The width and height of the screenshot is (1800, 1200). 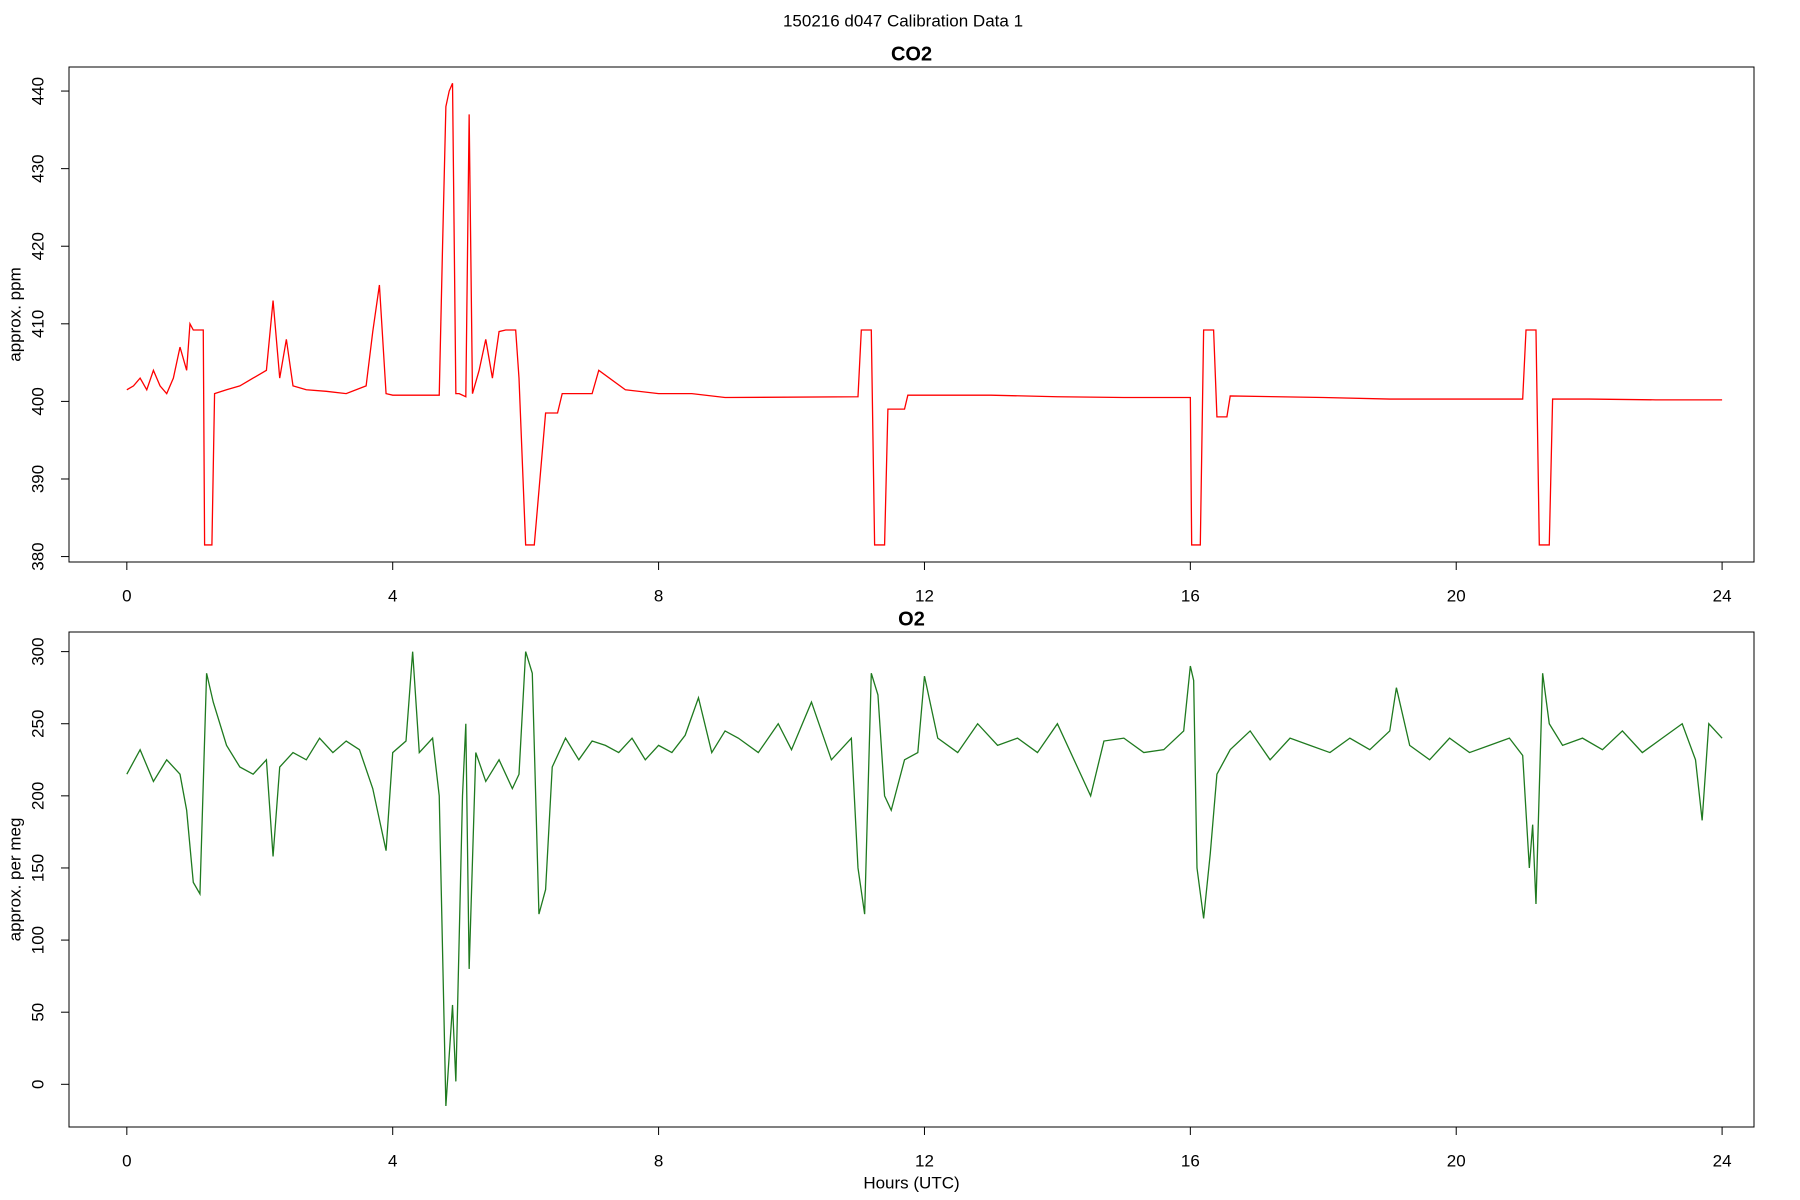 What do you see at coordinates (911, 54) in the screenshot?
I see `chart-title: CO2` at bounding box center [911, 54].